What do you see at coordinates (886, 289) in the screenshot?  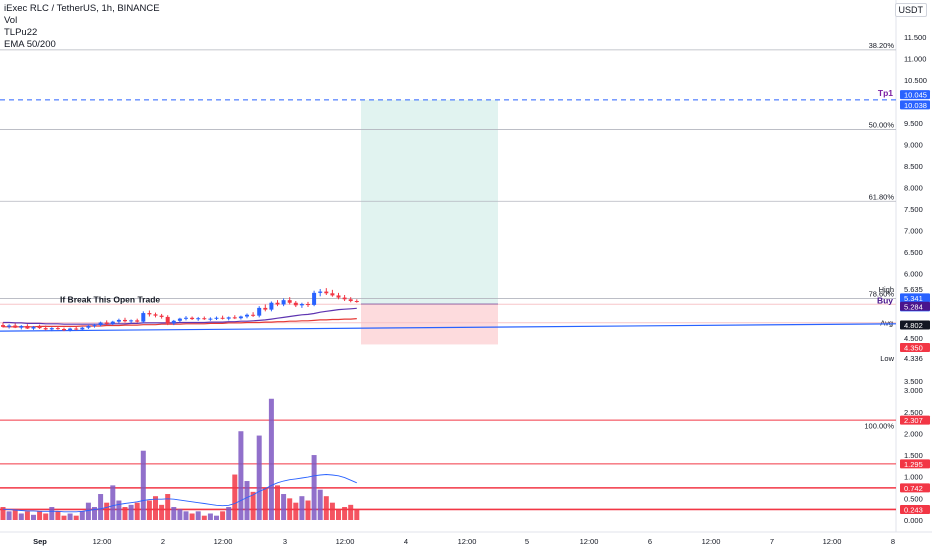 I see `high-label: High` at bounding box center [886, 289].